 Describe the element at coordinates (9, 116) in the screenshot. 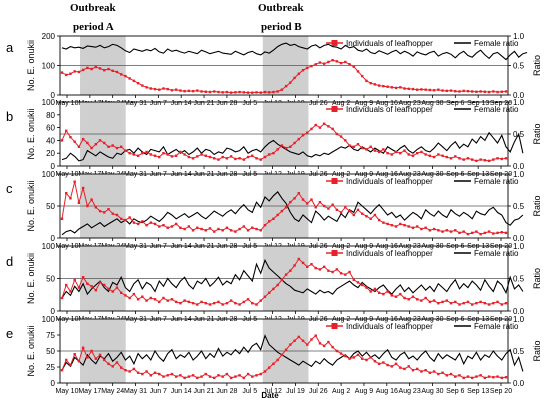

I see `panel-b-letter: b` at that location.